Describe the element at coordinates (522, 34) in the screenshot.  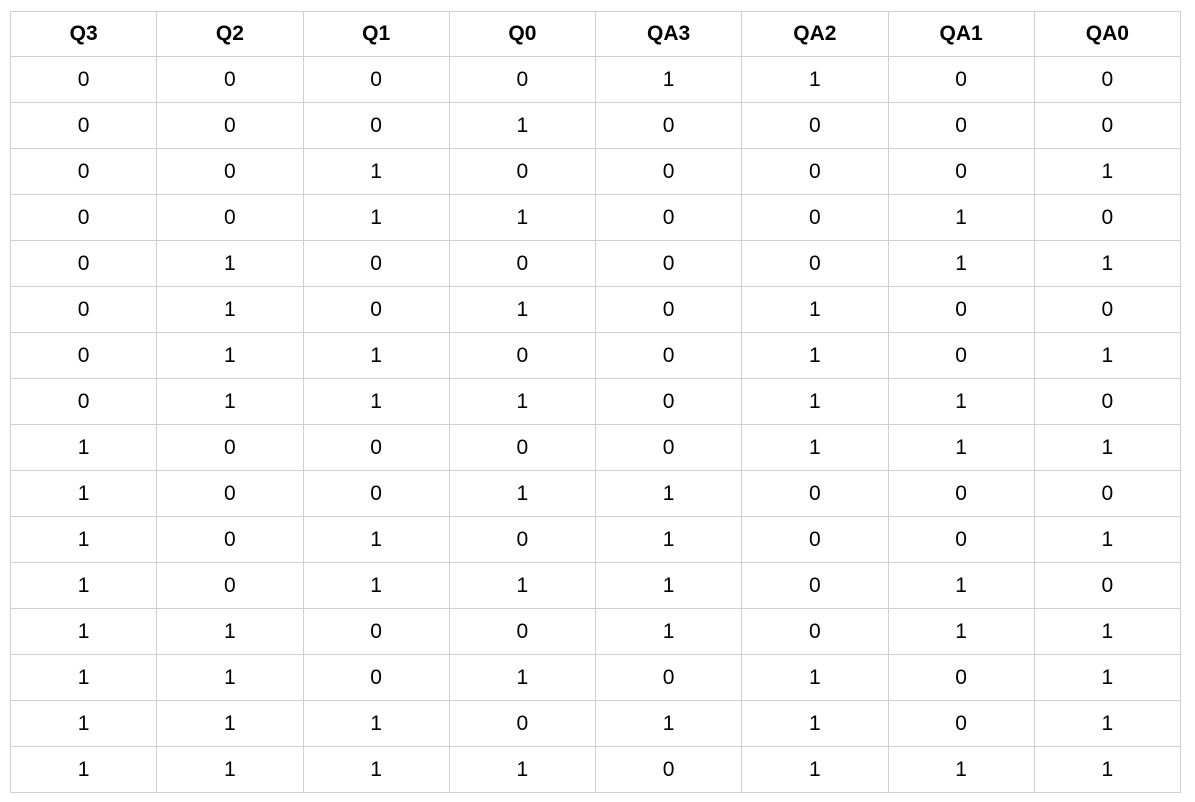
I see `column-header-q0: Q0` at that location.